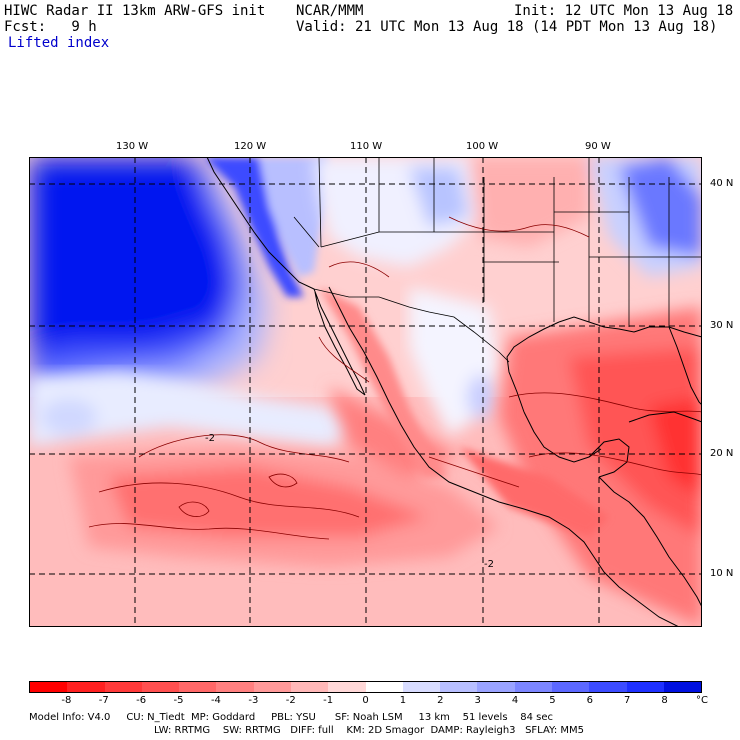 The height and width of the screenshot is (740, 740). Describe the element at coordinates (290, 700) in the screenshot. I see `colorbar-tick-label: -2` at that location.